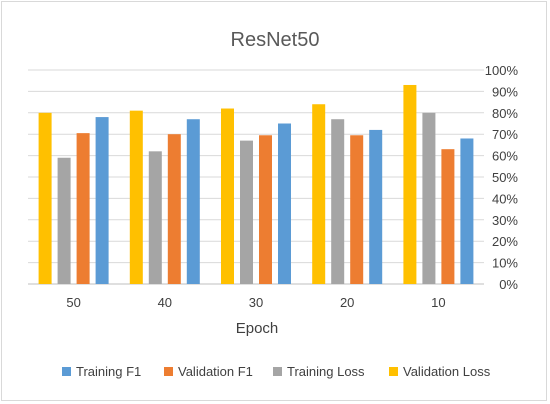 The height and width of the screenshot is (404, 550). What do you see at coordinates (347, 302) in the screenshot?
I see `x-tick-label: 20` at bounding box center [347, 302].